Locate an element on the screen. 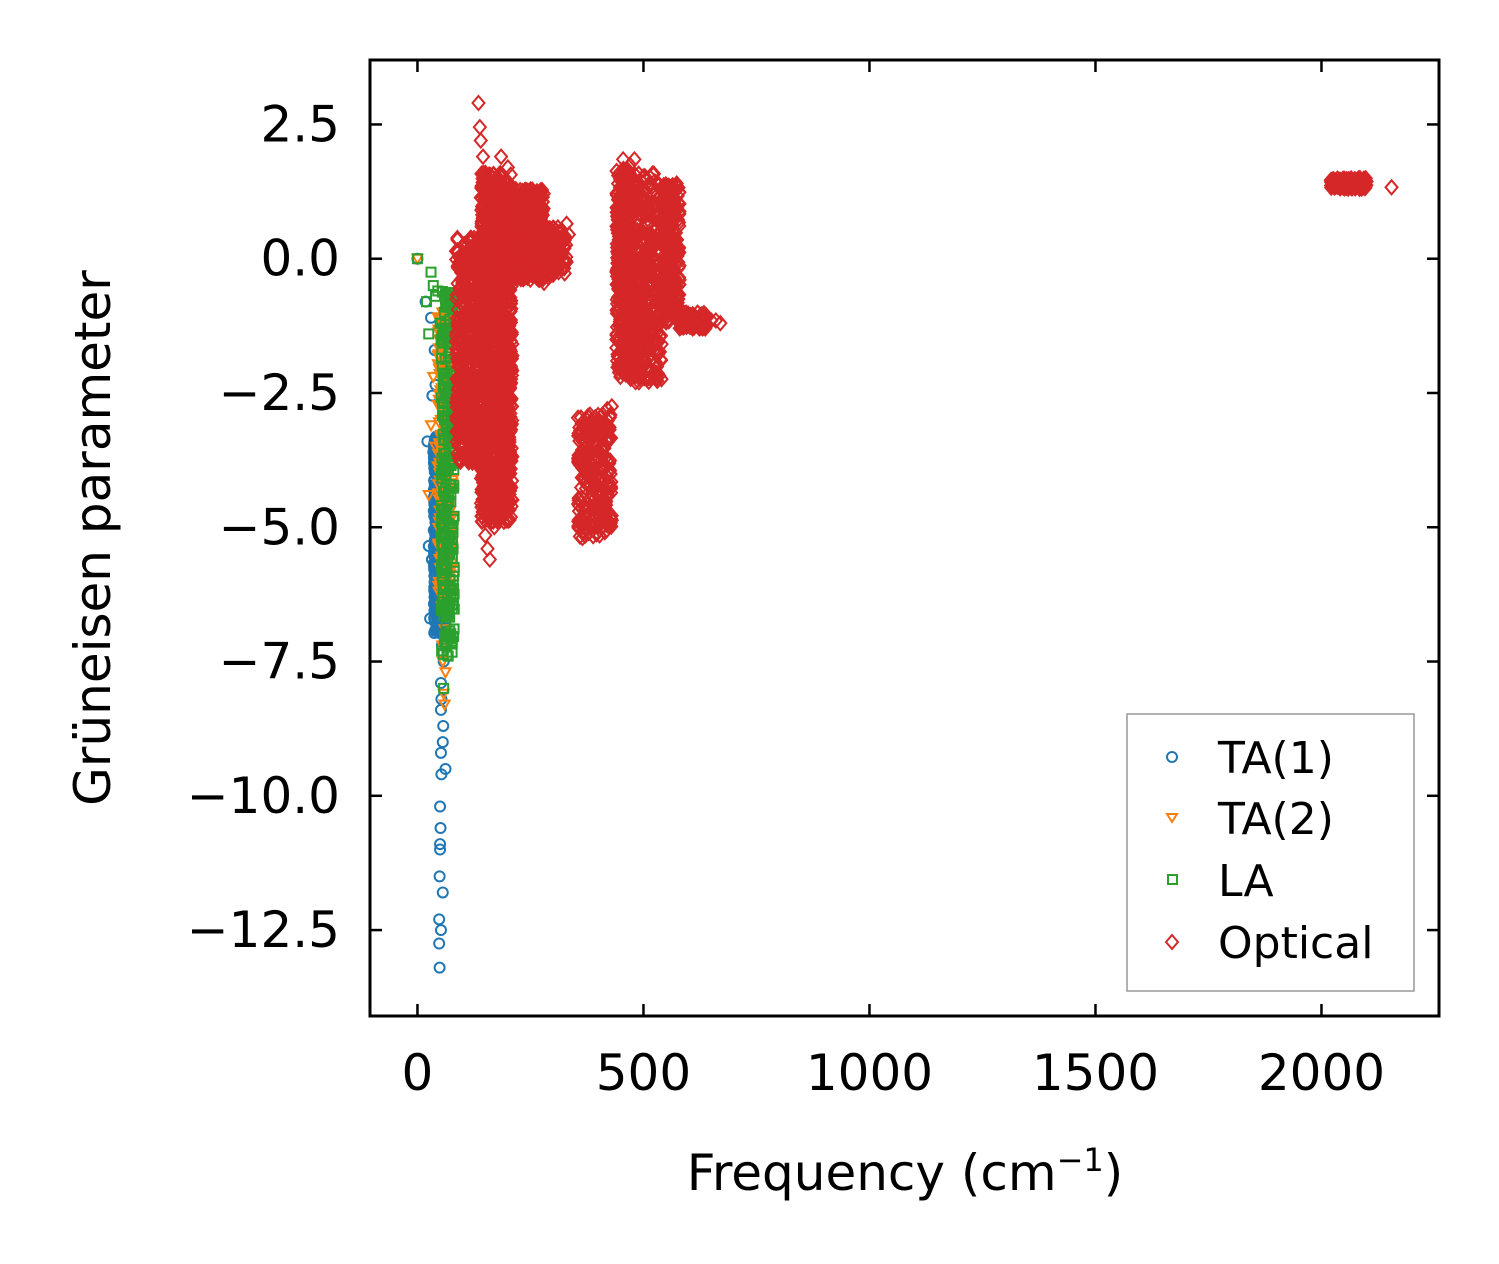 The width and height of the screenshot is (1499, 1264). x-tick-label: 1000 is located at coordinates (869, 1073).